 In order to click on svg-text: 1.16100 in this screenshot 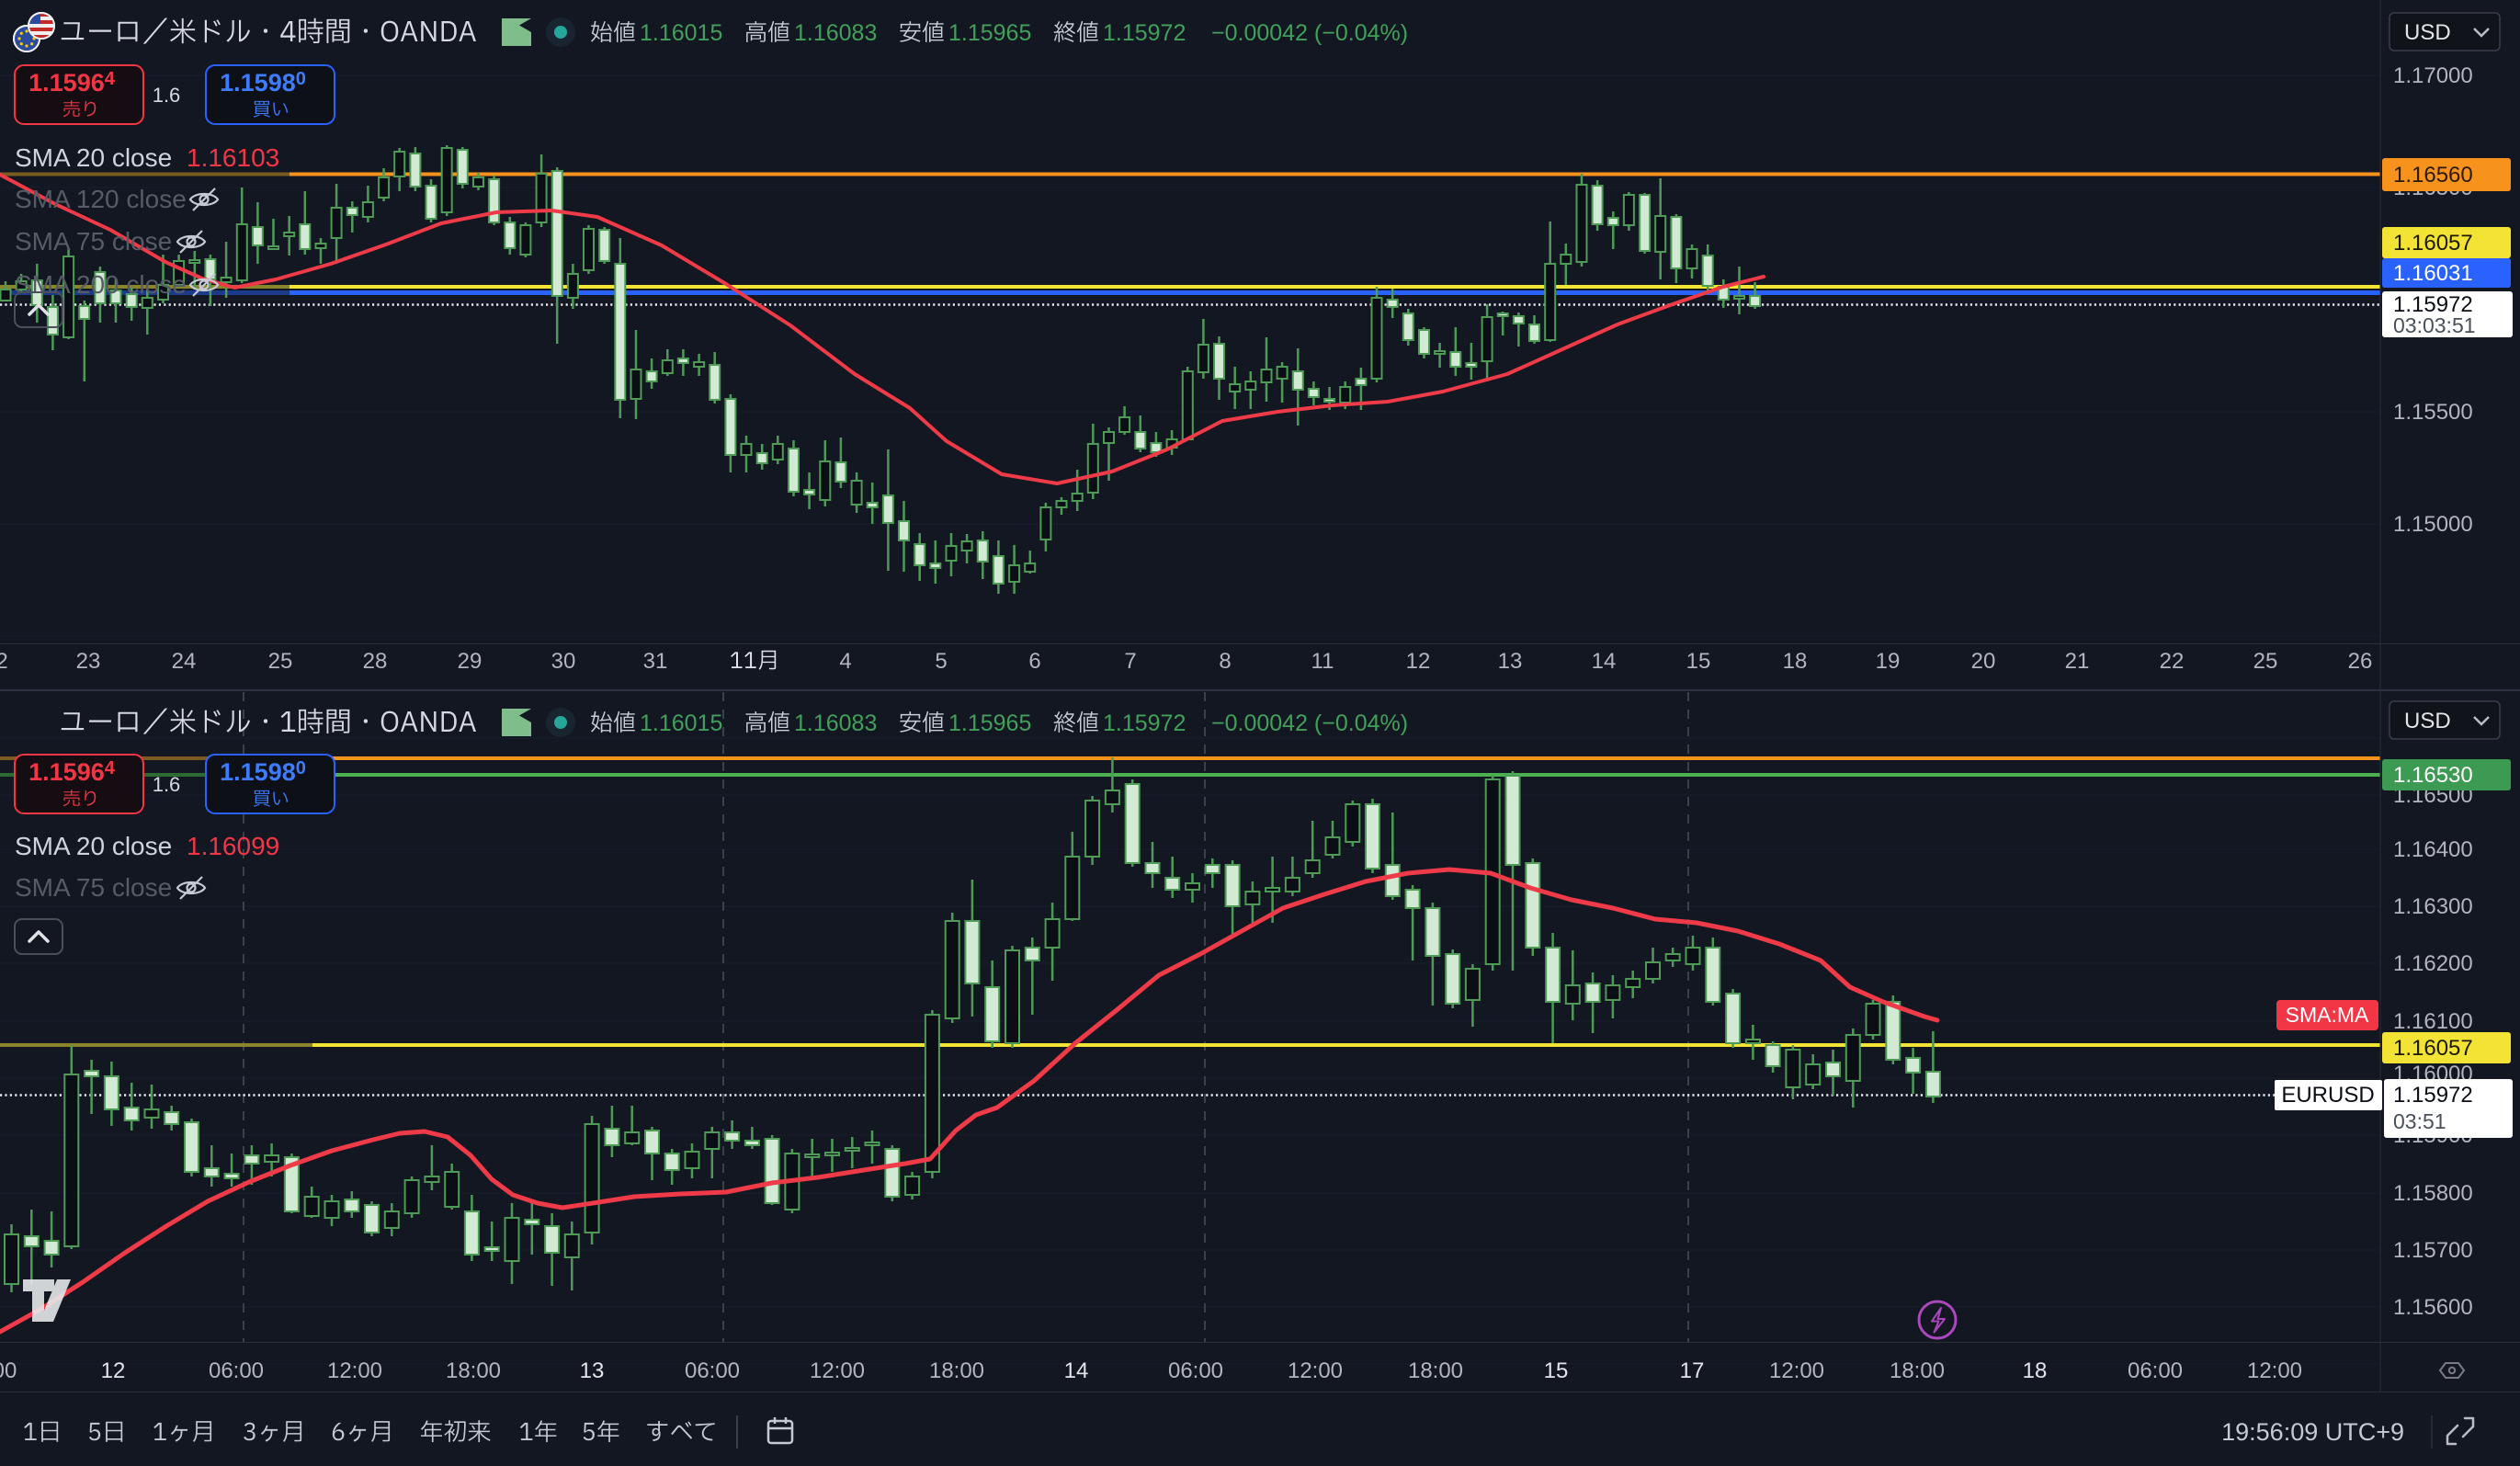, I will do `click(2433, 1022)`.